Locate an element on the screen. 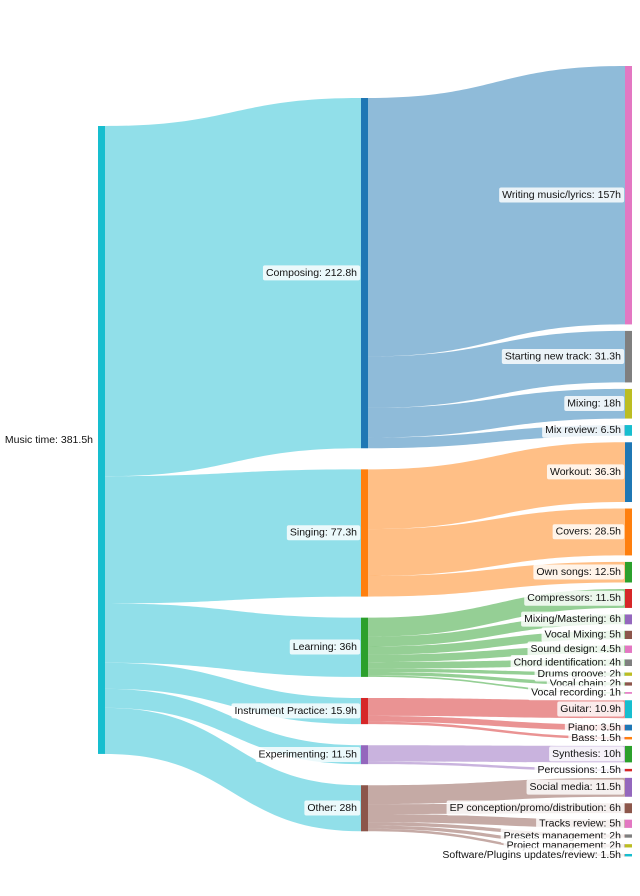 The image size is (640, 896). label-mix-review-text: Mix review: 6.5h is located at coordinates (583, 430).